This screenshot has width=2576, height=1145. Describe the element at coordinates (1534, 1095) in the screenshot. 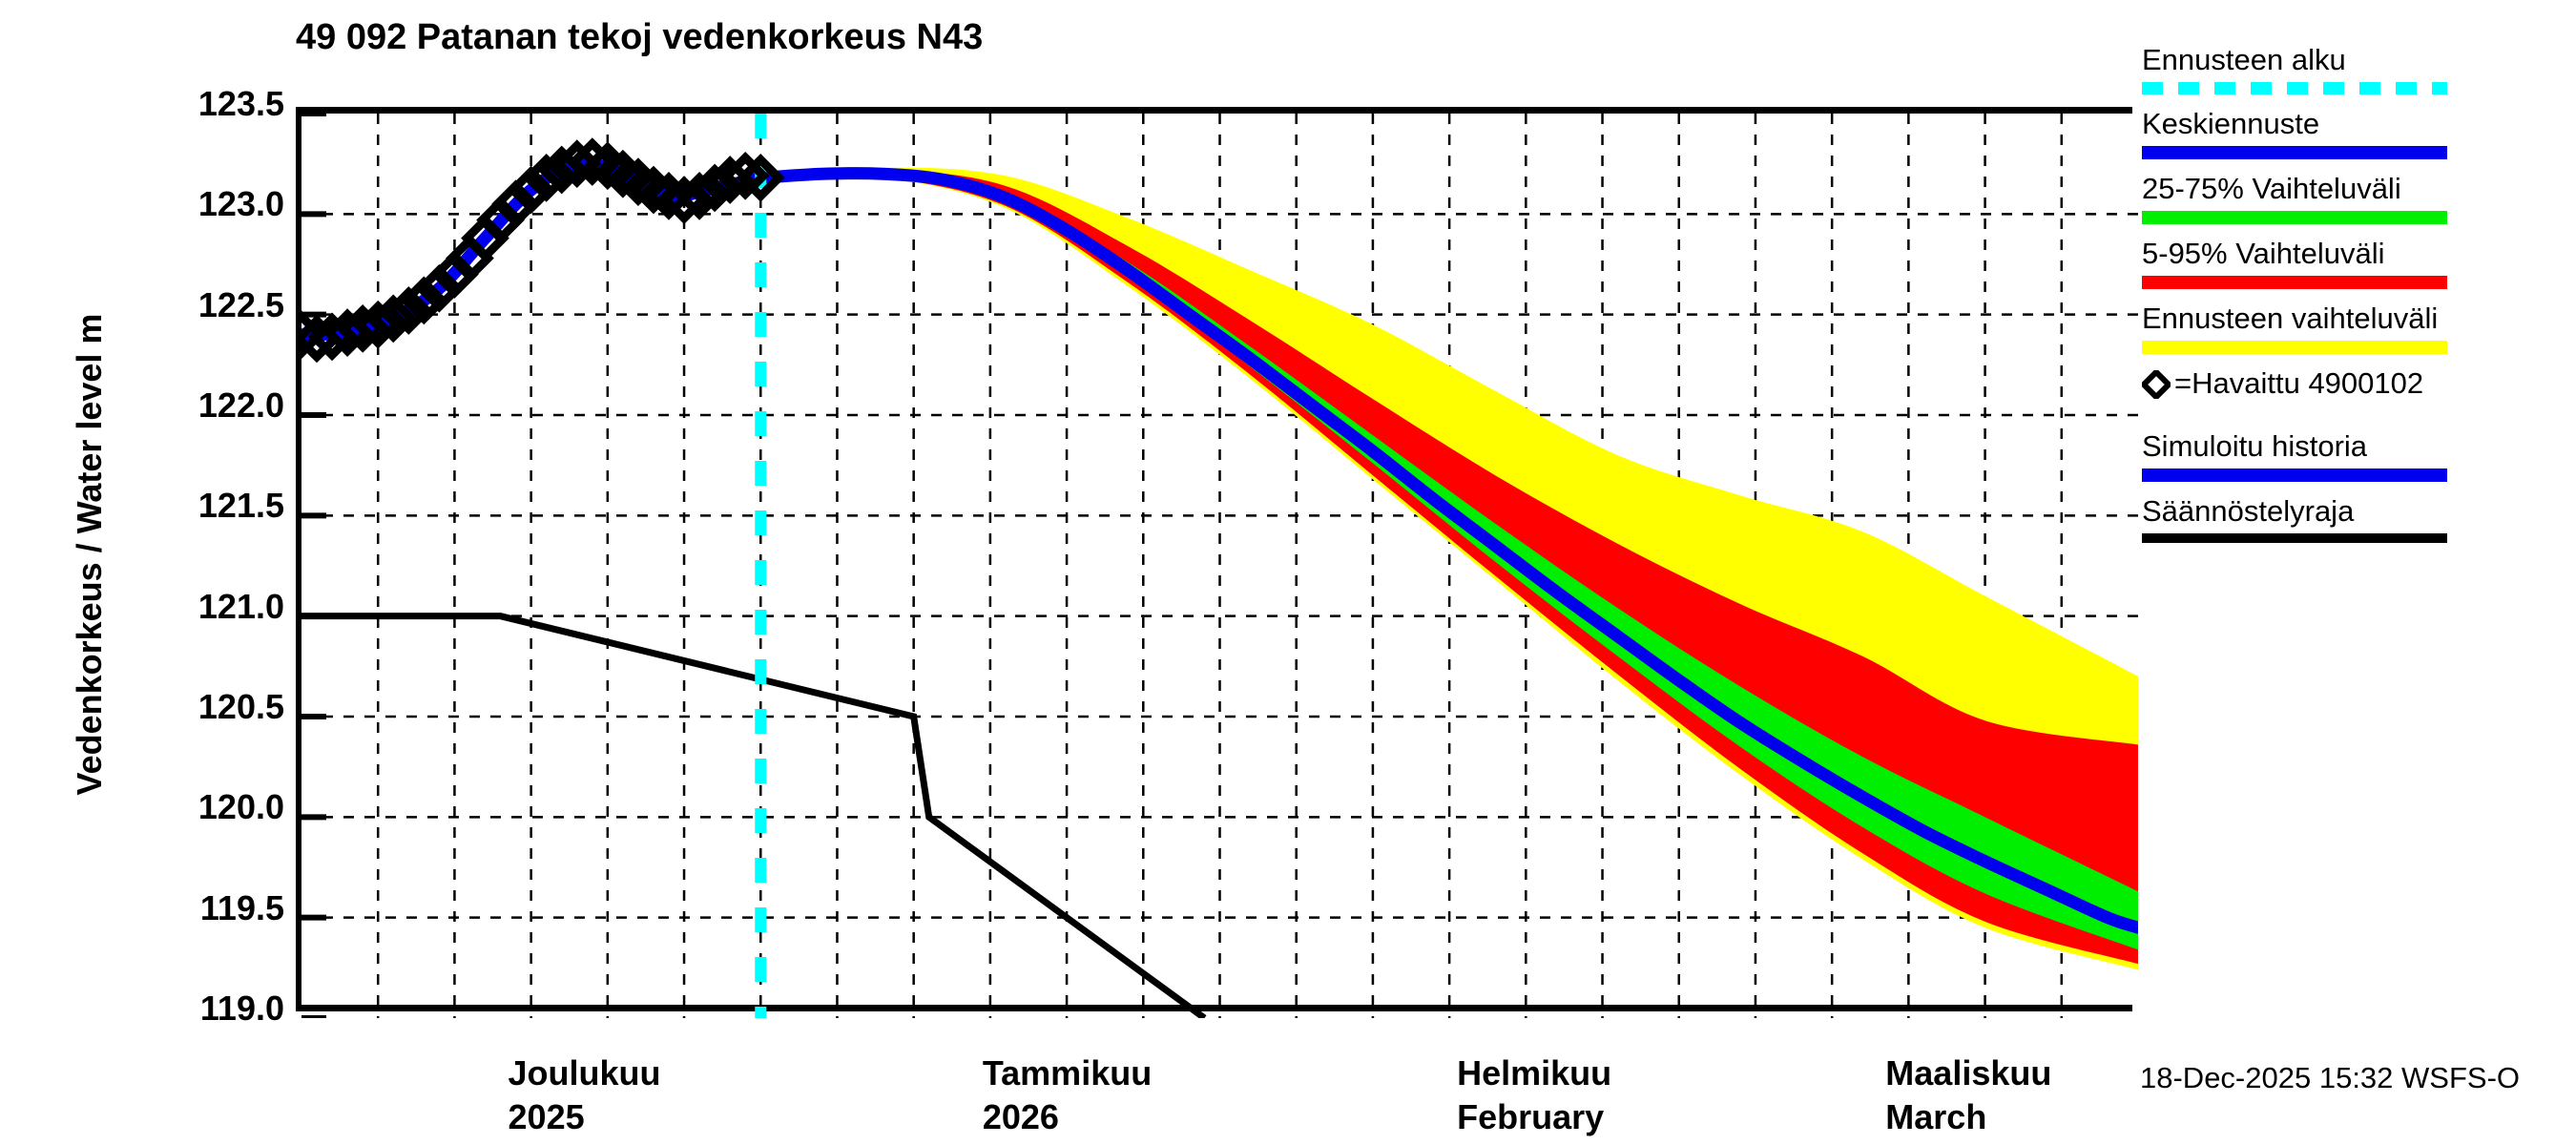

I see `x-tick-label: Helmikuu February` at that location.